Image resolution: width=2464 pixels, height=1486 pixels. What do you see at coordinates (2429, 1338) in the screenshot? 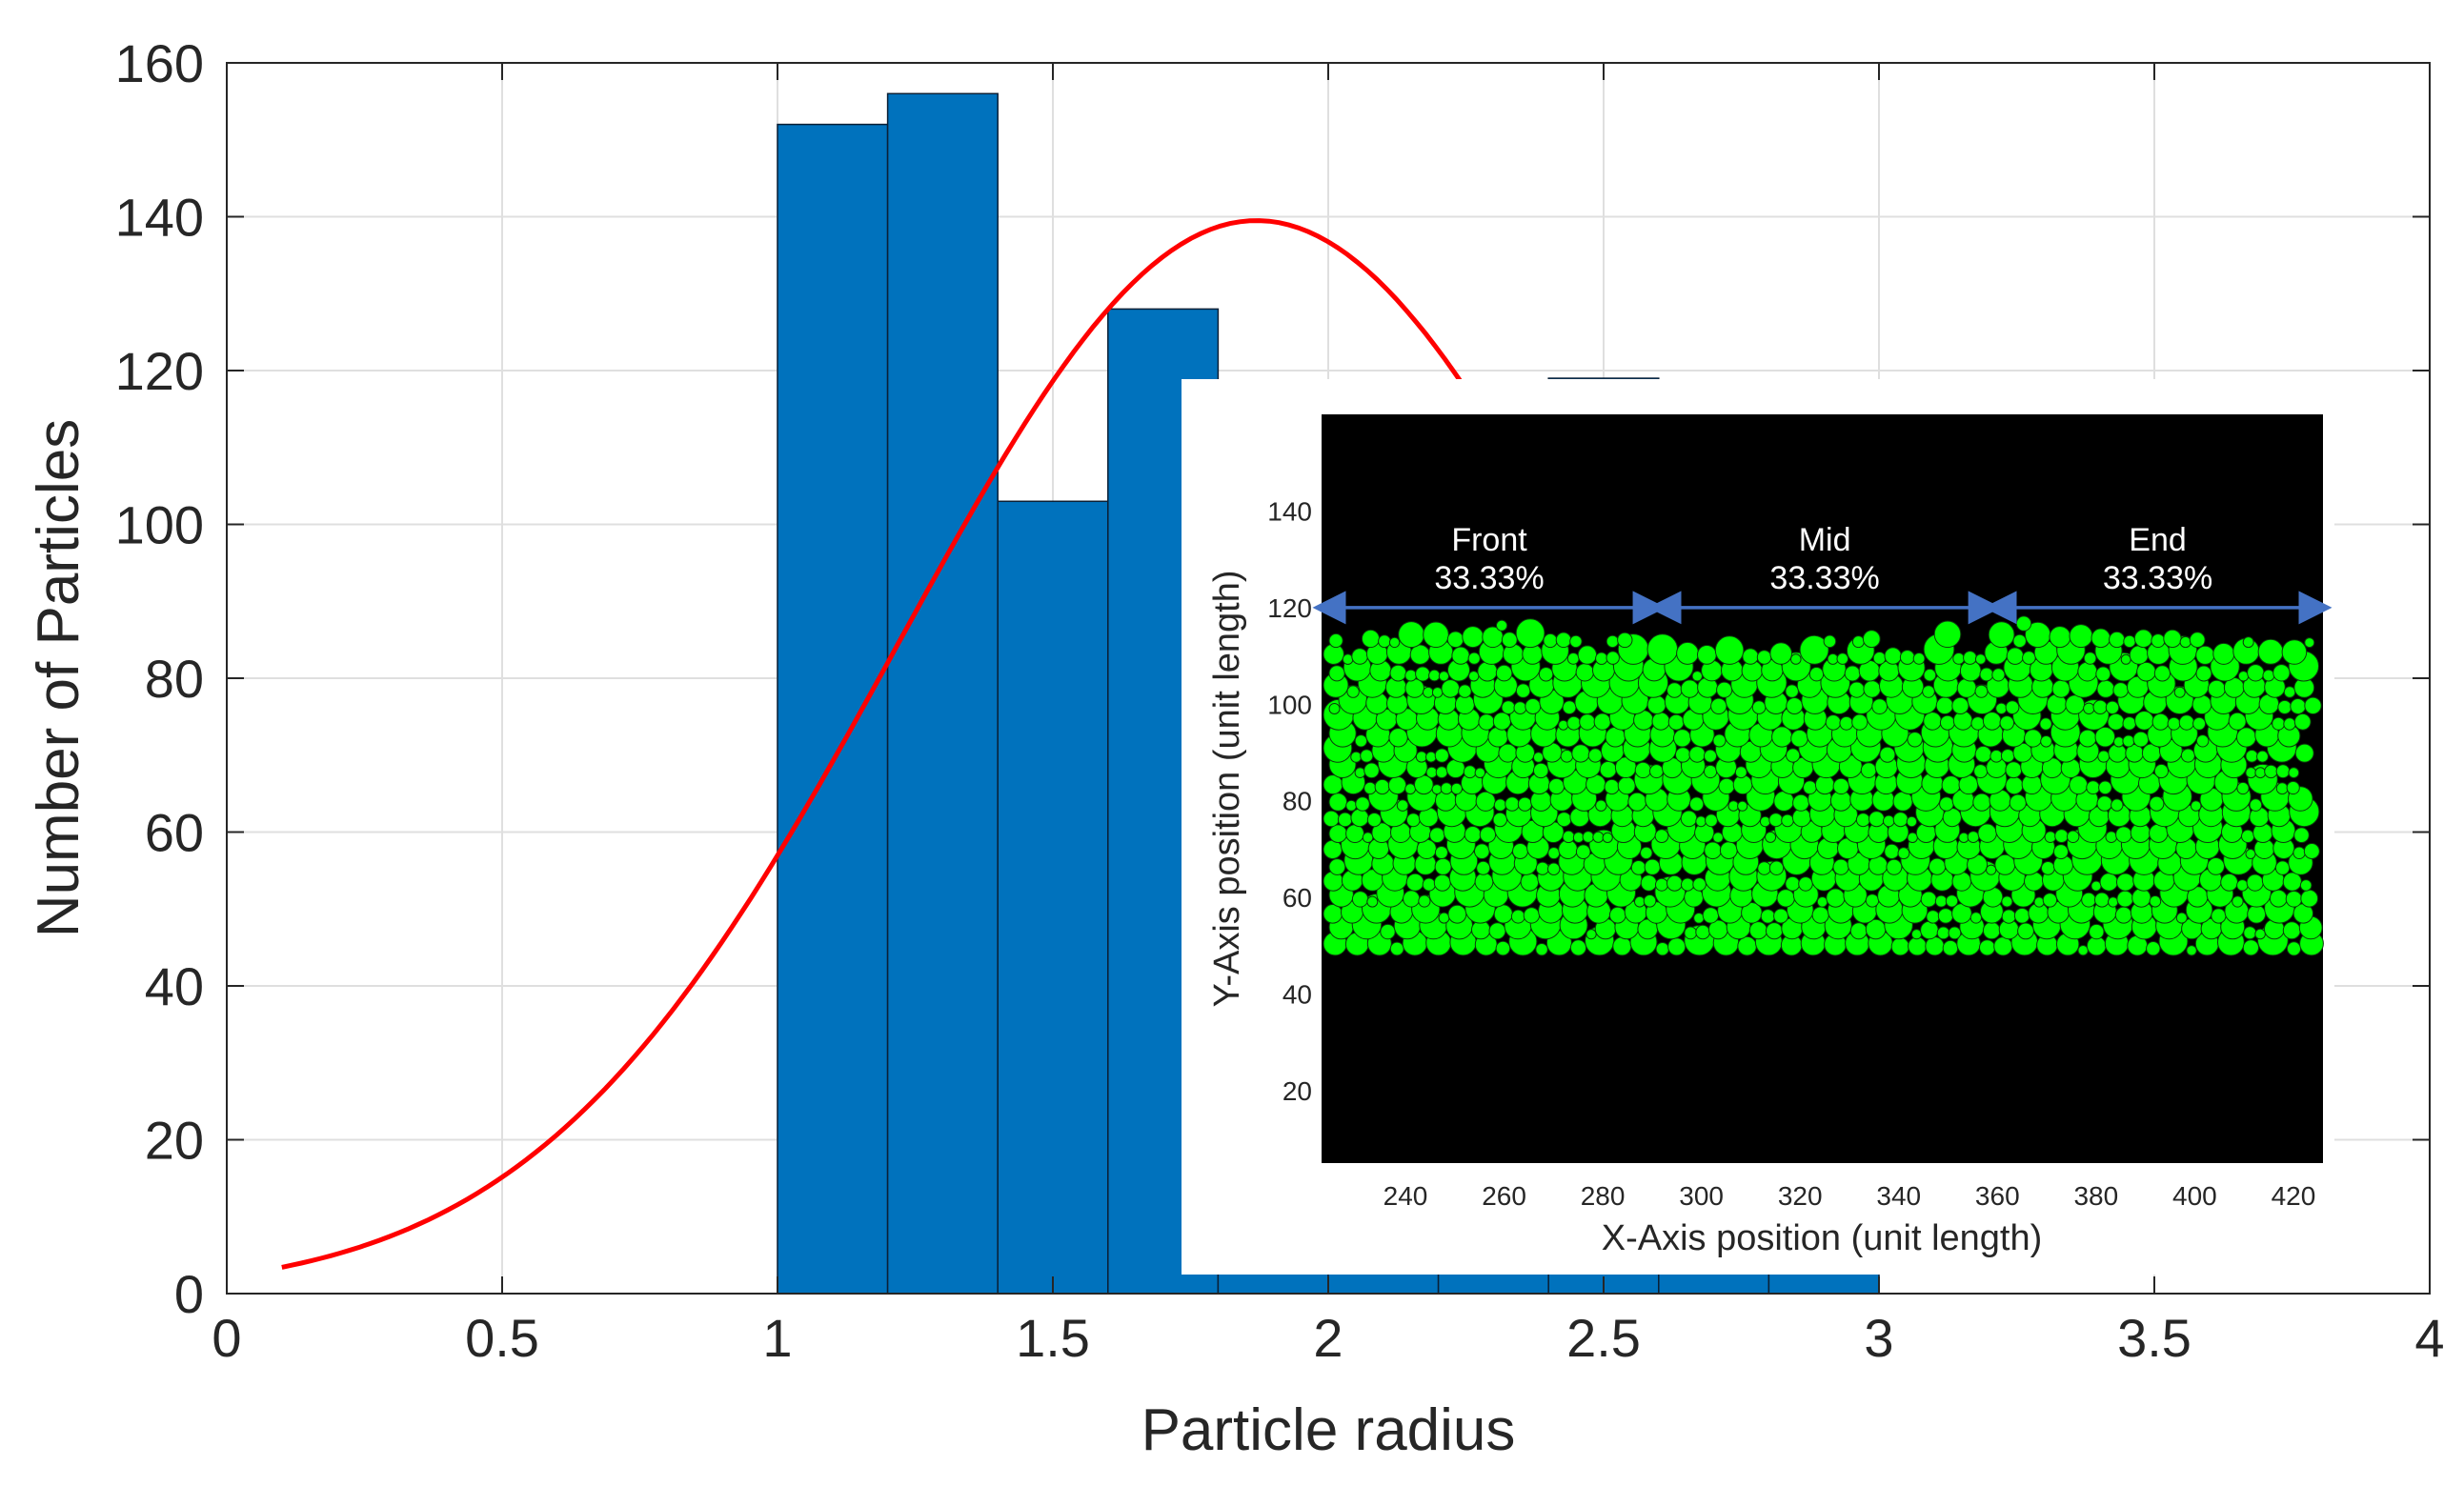
I see `x-tick-label: 4` at bounding box center [2429, 1338].